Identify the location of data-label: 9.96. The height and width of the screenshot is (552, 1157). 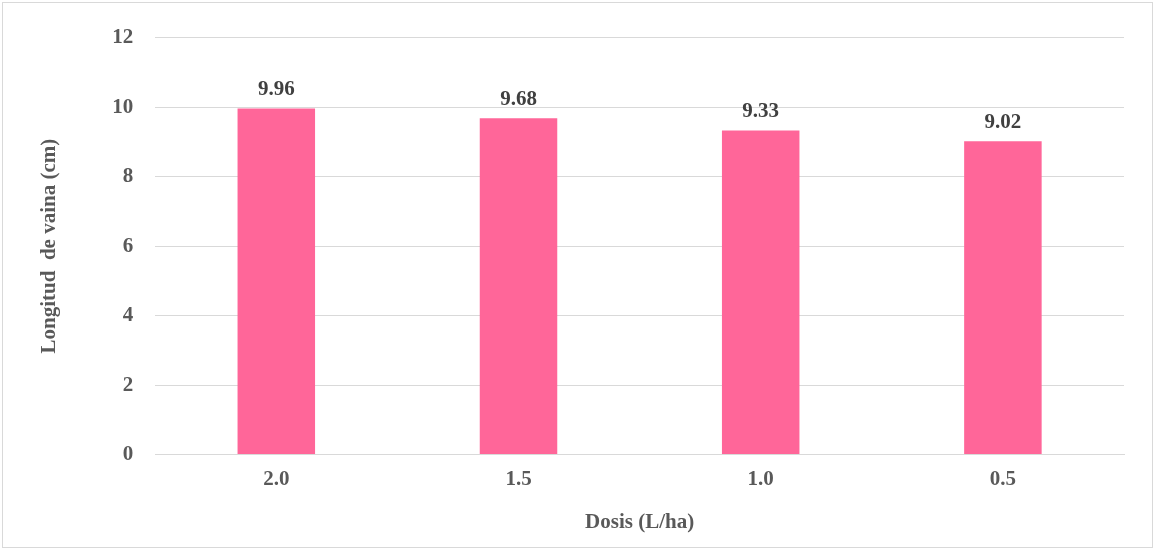
(276, 88).